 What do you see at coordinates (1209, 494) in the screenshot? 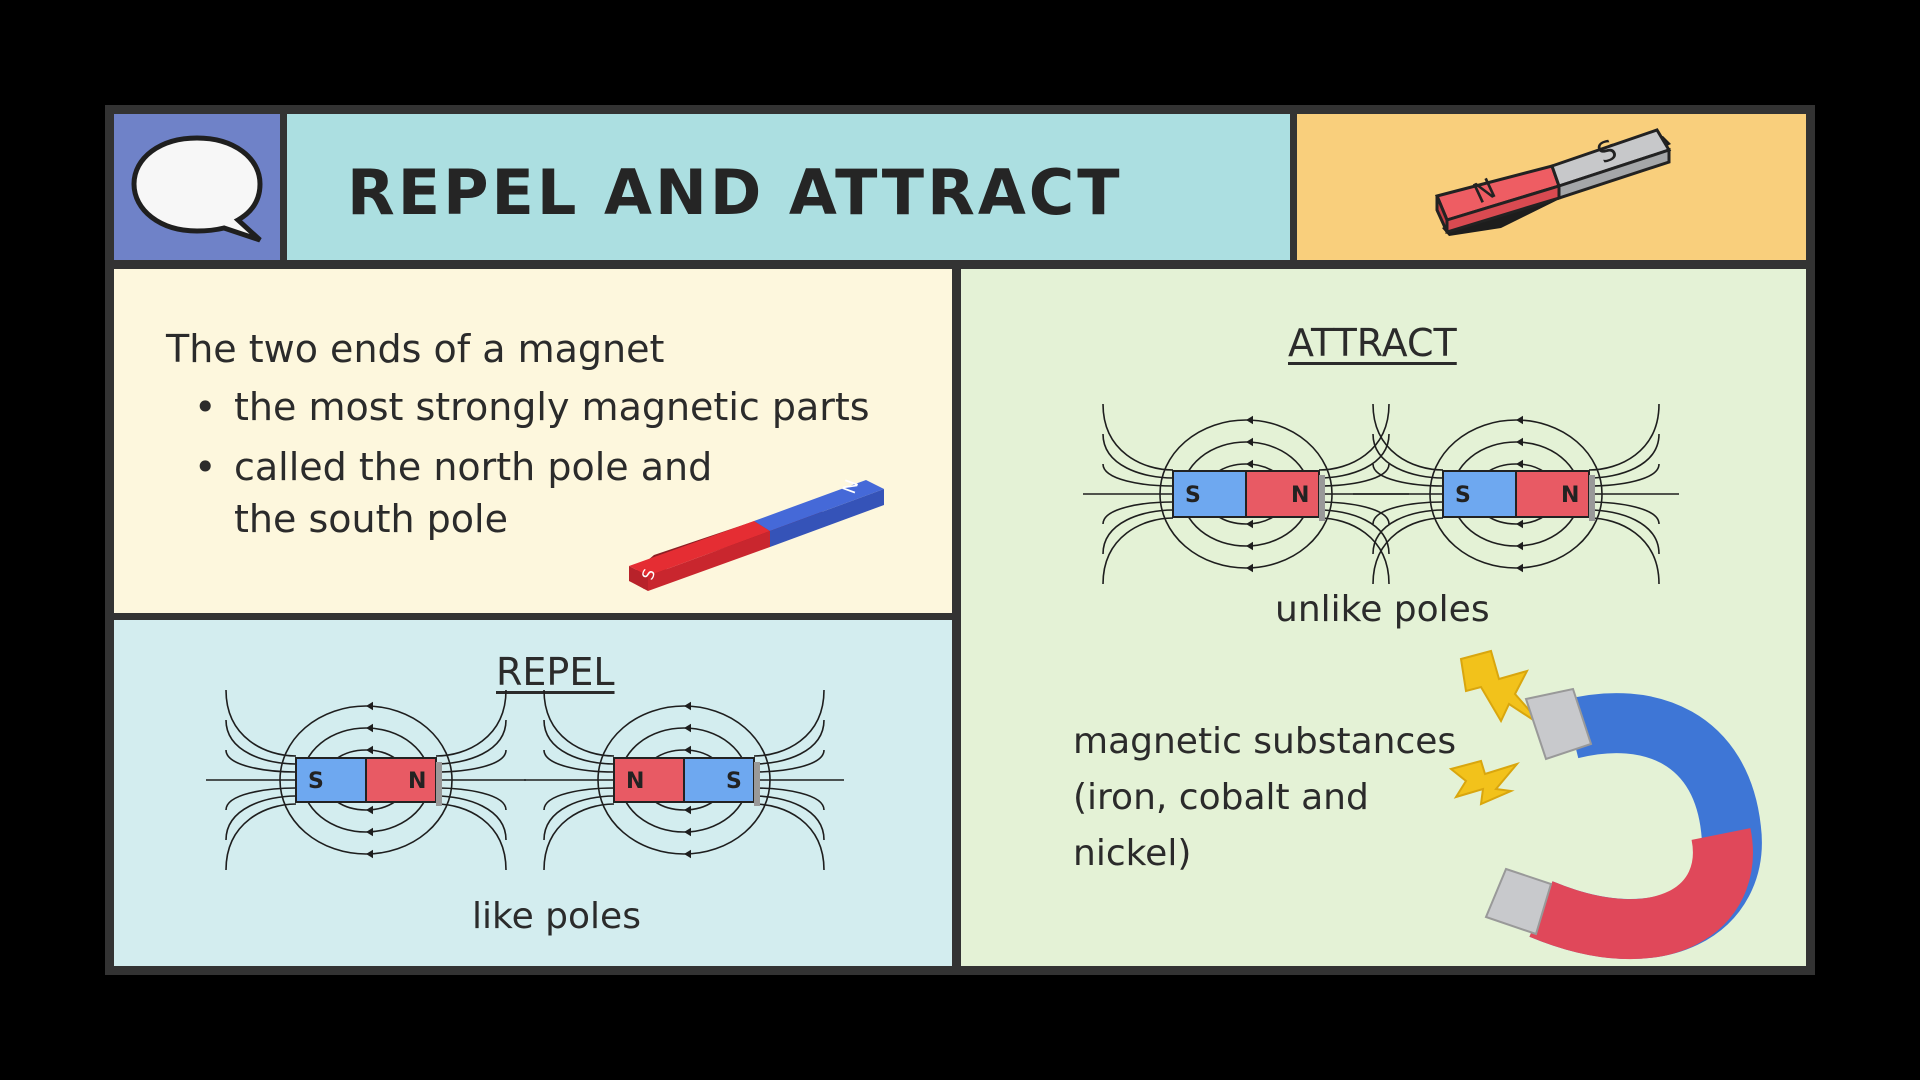
I see `attract-1-left-pole` at bounding box center [1209, 494].